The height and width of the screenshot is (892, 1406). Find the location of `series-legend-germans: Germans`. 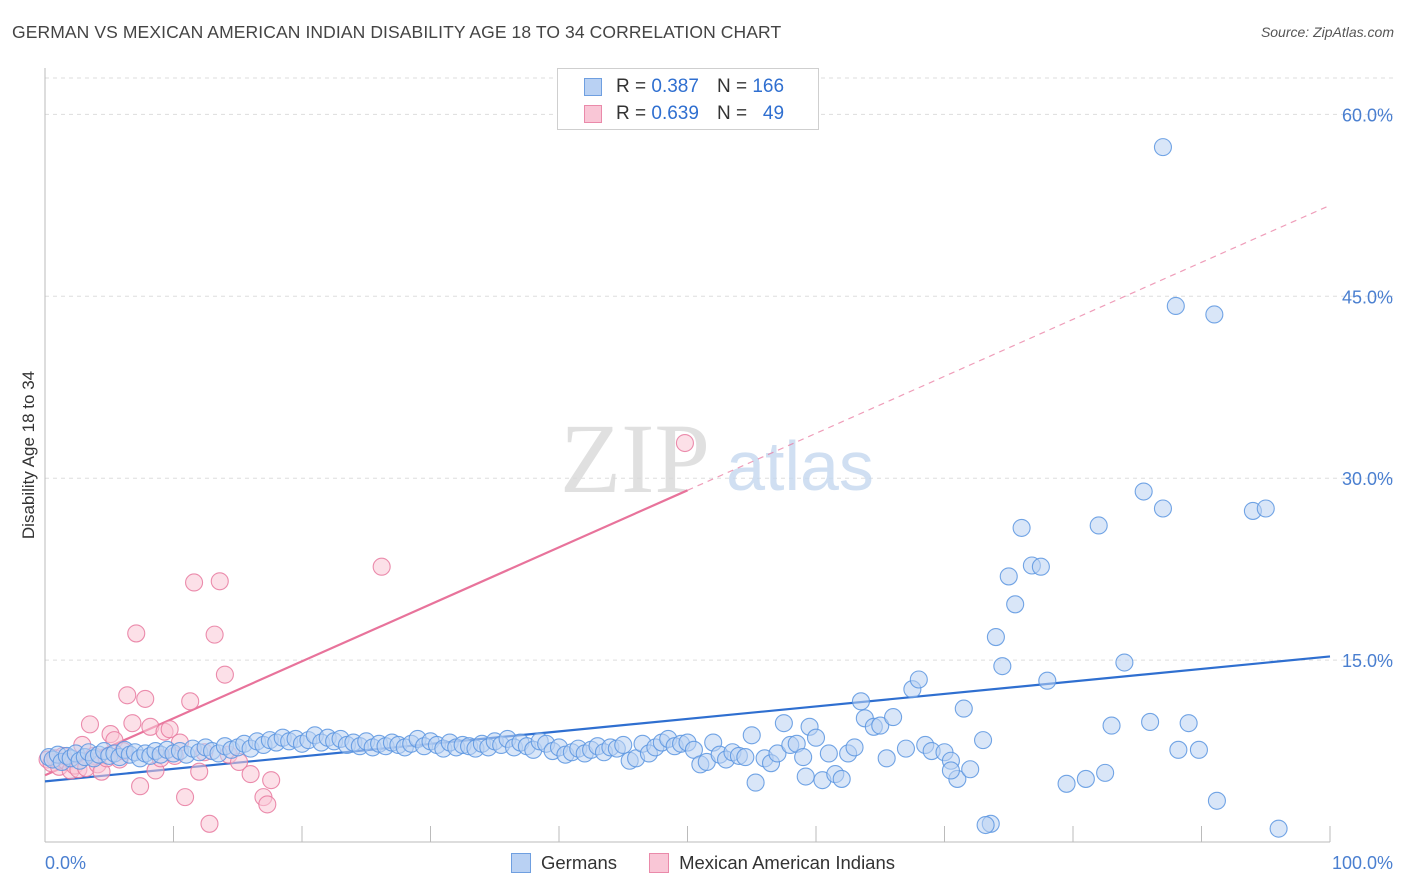

series-legend-germans: Germans is located at coordinates (564, 863).